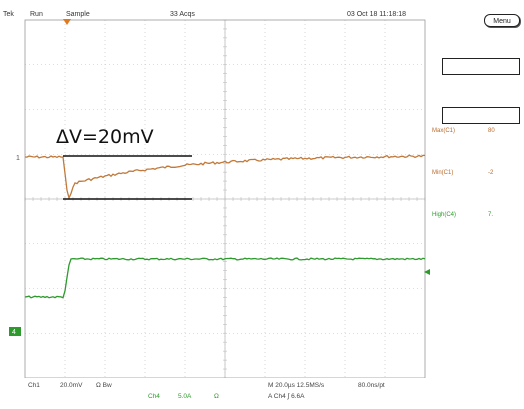 This screenshot has width=524, height=409. Describe the element at coordinates (184, 396) in the screenshot. I see `ch4-scale: 5.0A` at that location.